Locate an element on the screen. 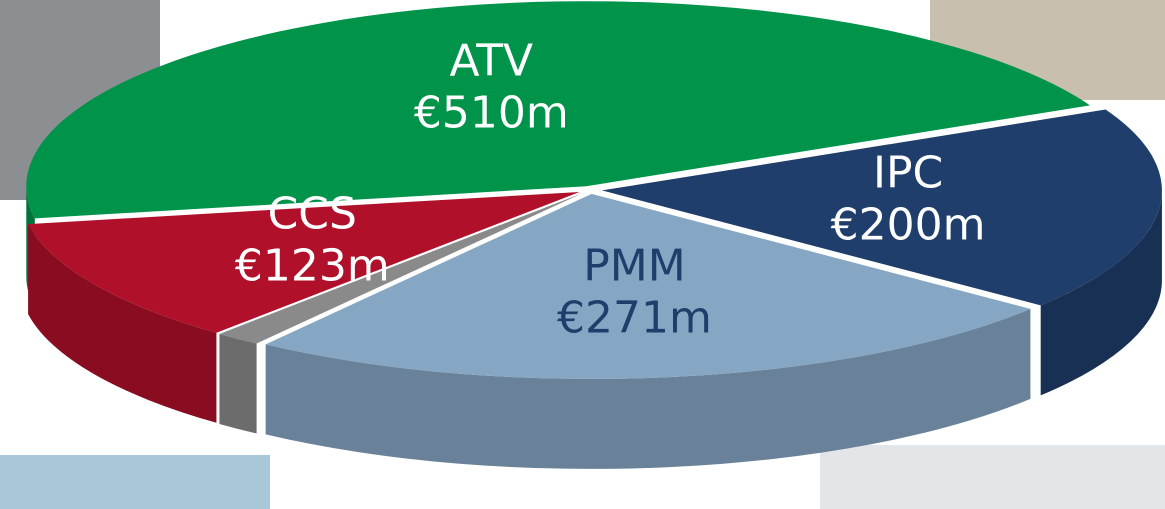 This screenshot has width=1165, height=509. slice-label: PMM is located at coordinates (634, 266).